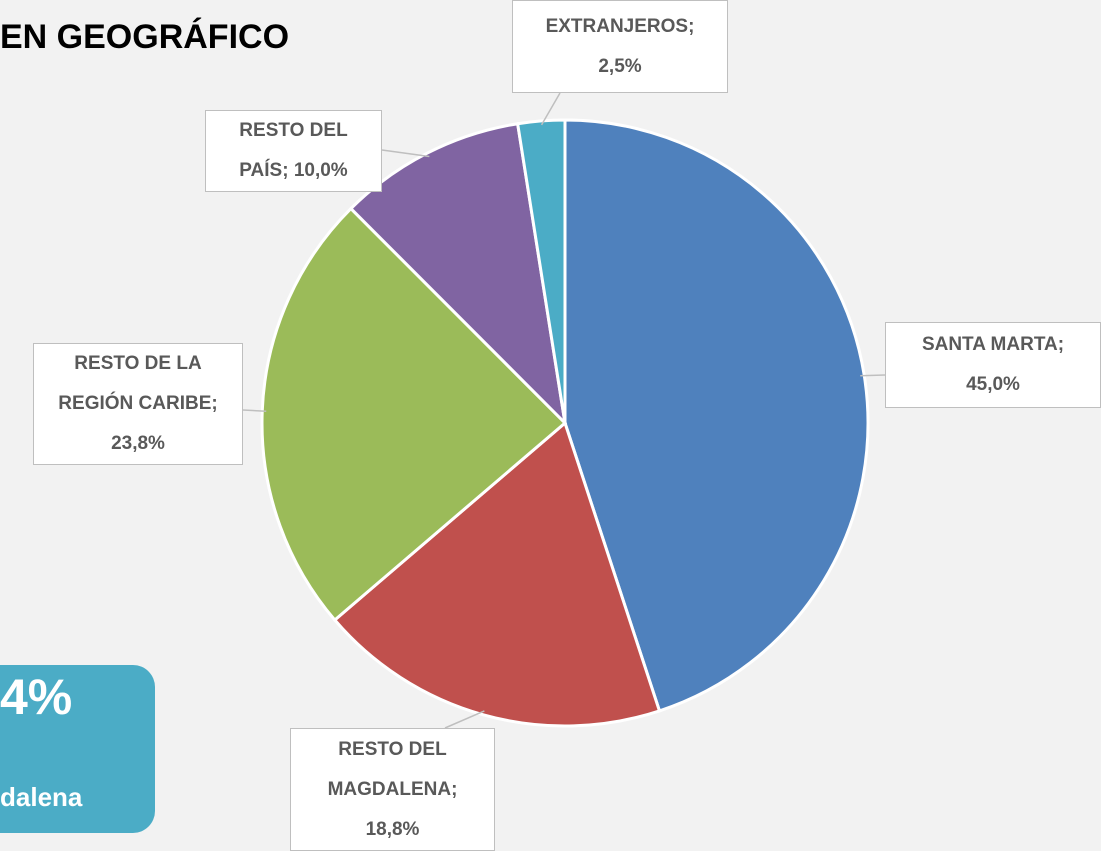 The width and height of the screenshot is (1101, 851). I want to click on data-label: RESTO DE LA REGIÓN CARIBE; 23,8%, so click(138, 404).